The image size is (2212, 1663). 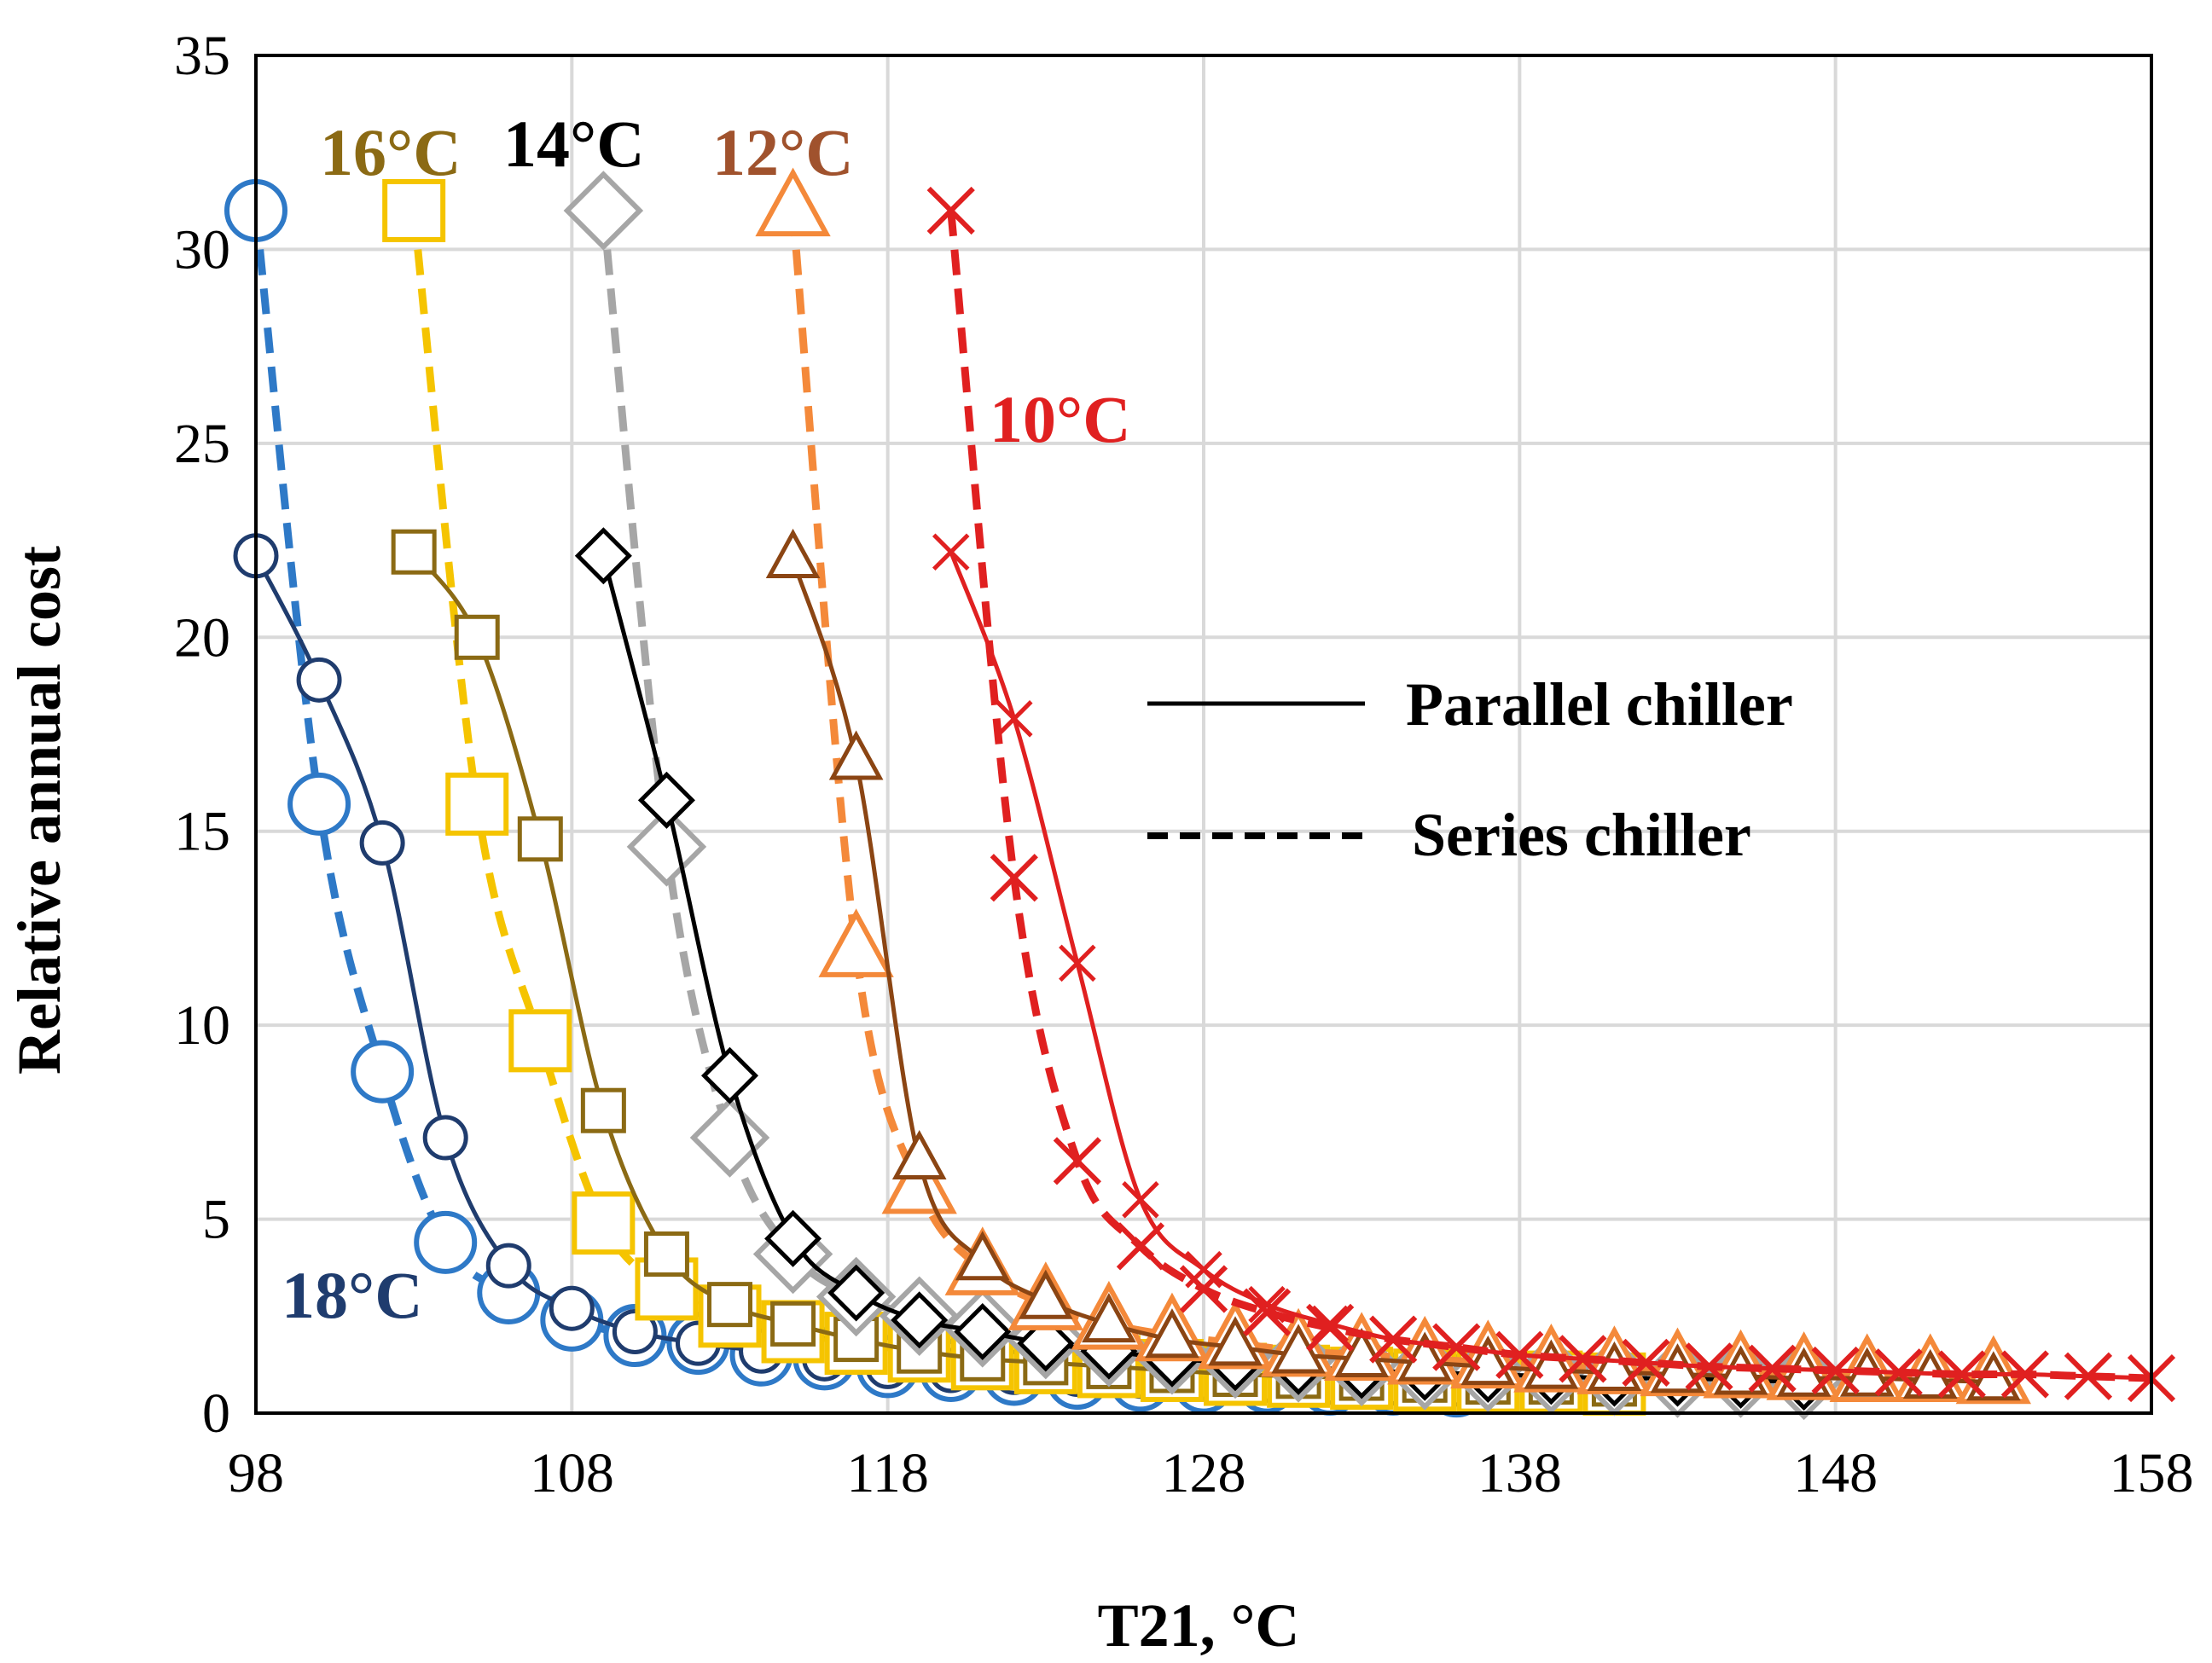 I want to click on x-axis-title: T21, °C, so click(x=1199, y=1625).